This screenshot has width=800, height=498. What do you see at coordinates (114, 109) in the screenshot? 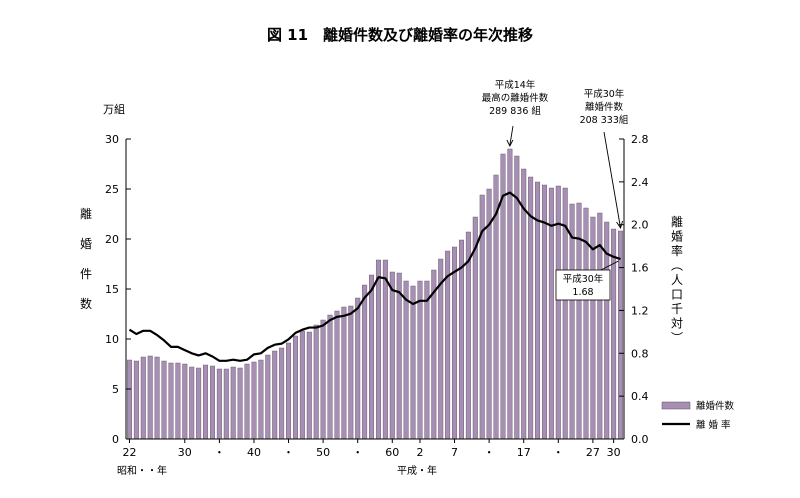
I see `left-axis-unit: 万組` at bounding box center [114, 109].